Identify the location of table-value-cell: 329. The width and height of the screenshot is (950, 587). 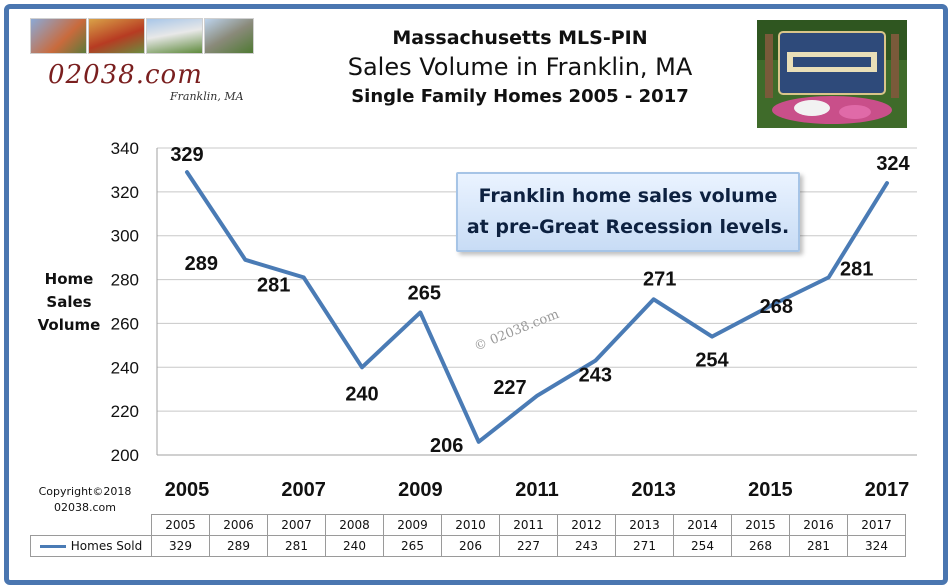
(180, 546).